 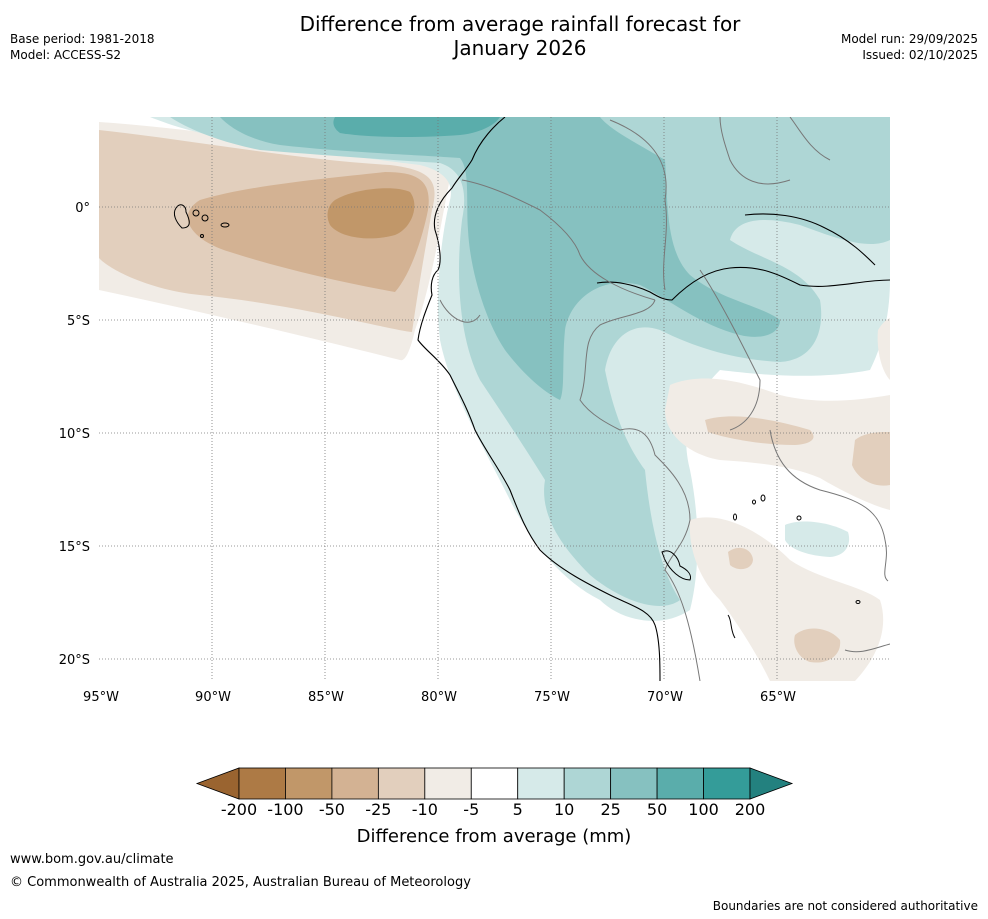 What do you see at coordinates (82, 39) in the screenshot?
I see `base-period: Base period: 1981-2018` at bounding box center [82, 39].